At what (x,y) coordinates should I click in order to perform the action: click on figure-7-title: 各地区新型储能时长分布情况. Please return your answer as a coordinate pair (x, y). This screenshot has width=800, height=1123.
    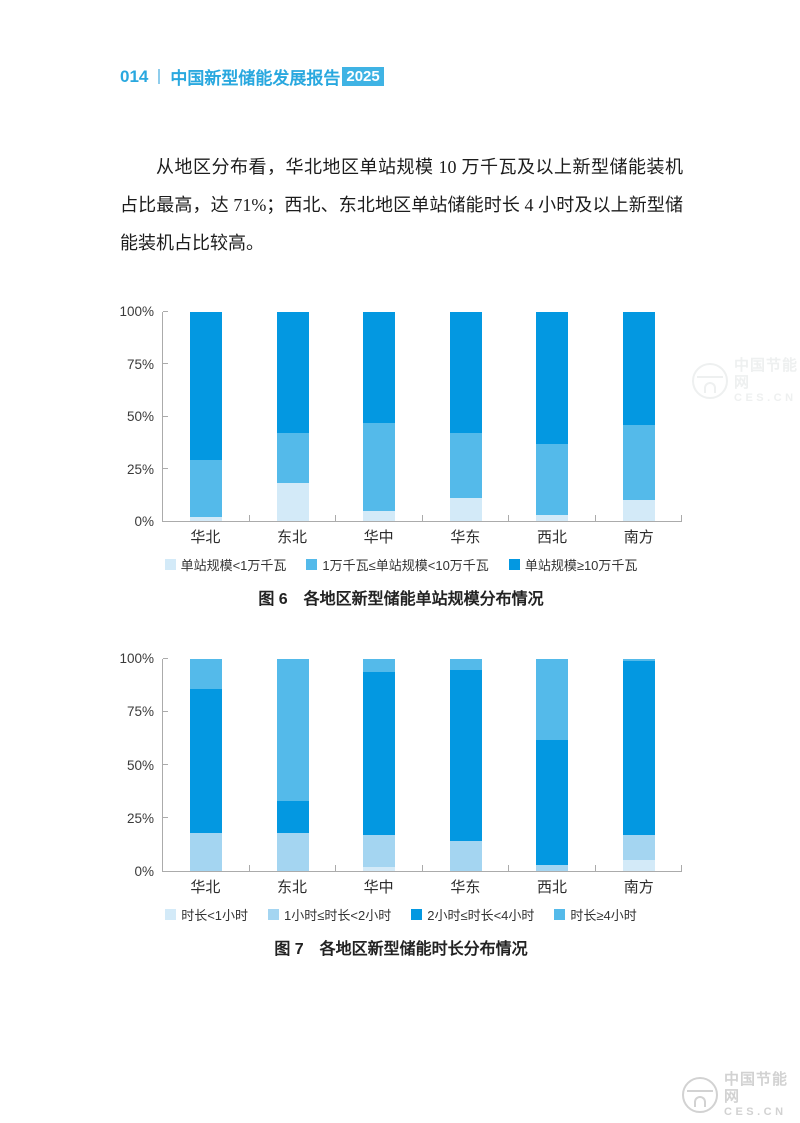
    Looking at the image, I should click on (423, 949).